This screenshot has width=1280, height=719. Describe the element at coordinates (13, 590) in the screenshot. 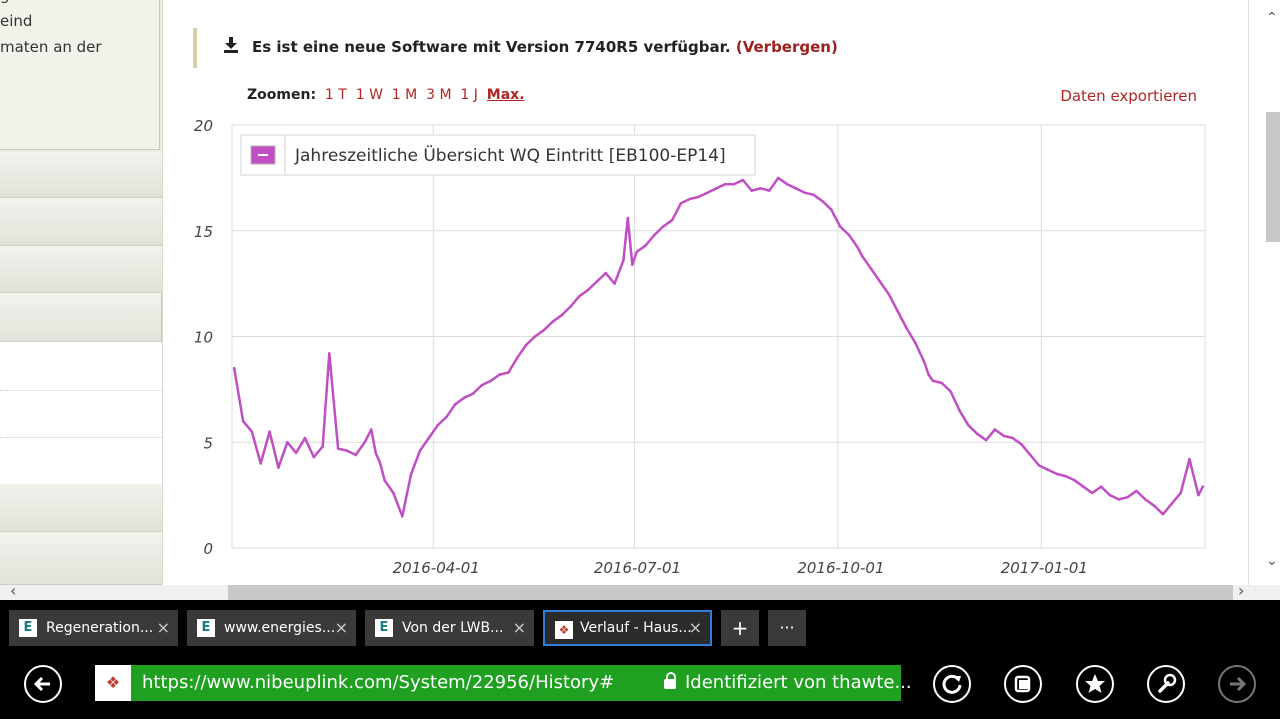

I see `scroll-left-icon: ‹` at that location.